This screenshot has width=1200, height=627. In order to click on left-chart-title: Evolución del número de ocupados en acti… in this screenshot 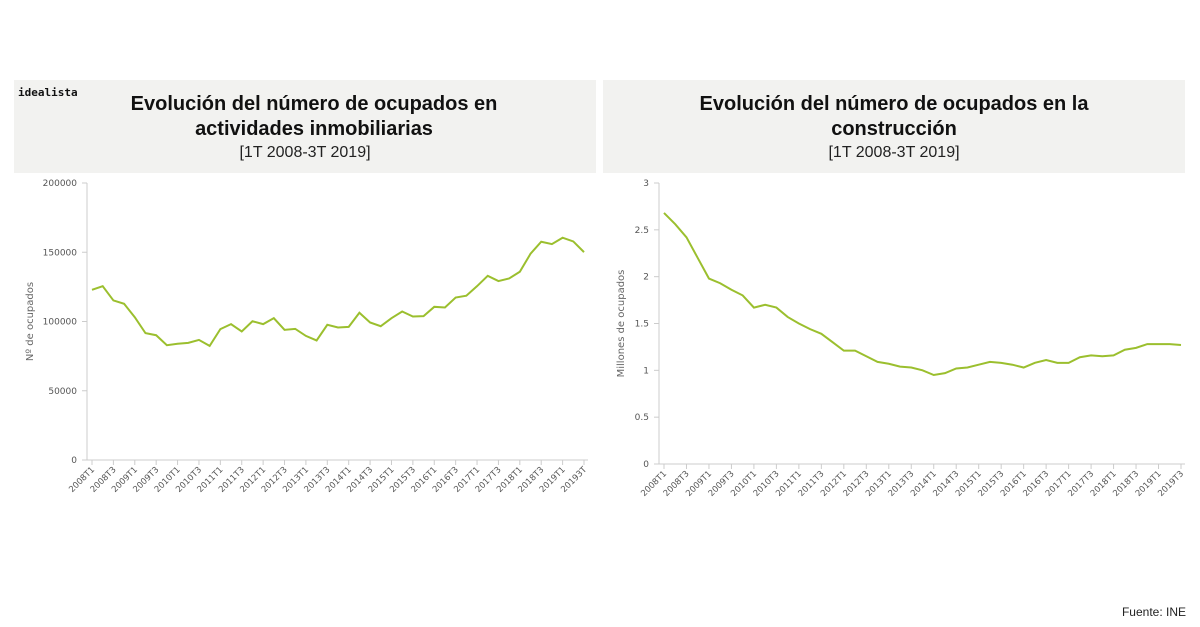, I will do `click(314, 116)`.